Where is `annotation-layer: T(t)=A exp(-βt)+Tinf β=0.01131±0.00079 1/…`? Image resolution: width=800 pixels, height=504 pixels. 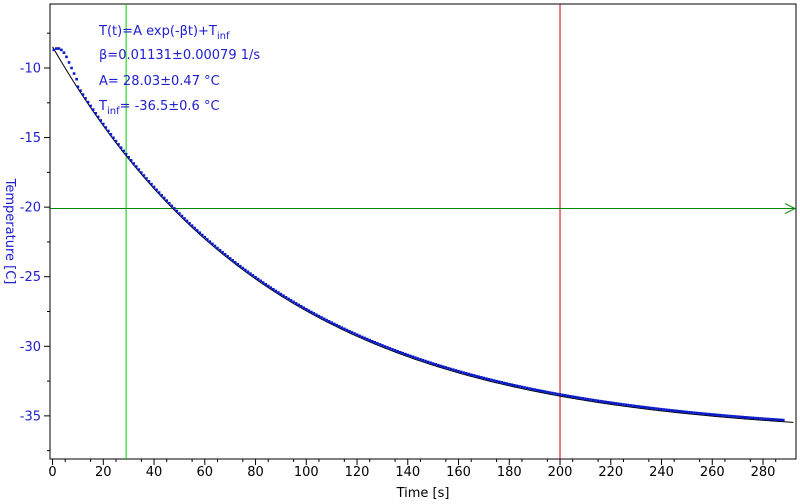
annotation-layer: T(t)=A exp(-βt)+Tinf β=0.01131±0.00079 1/… is located at coordinates (179, 70).